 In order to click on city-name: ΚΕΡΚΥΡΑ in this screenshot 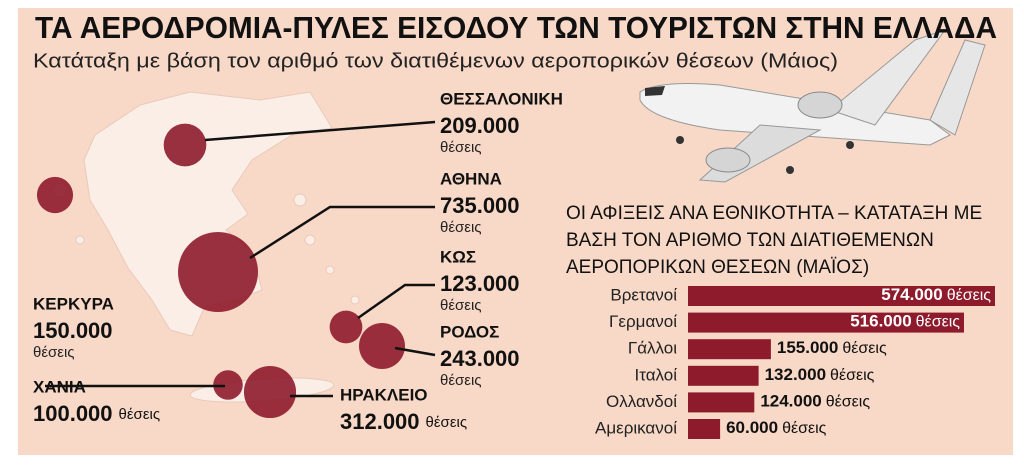, I will do `click(73, 303)`.